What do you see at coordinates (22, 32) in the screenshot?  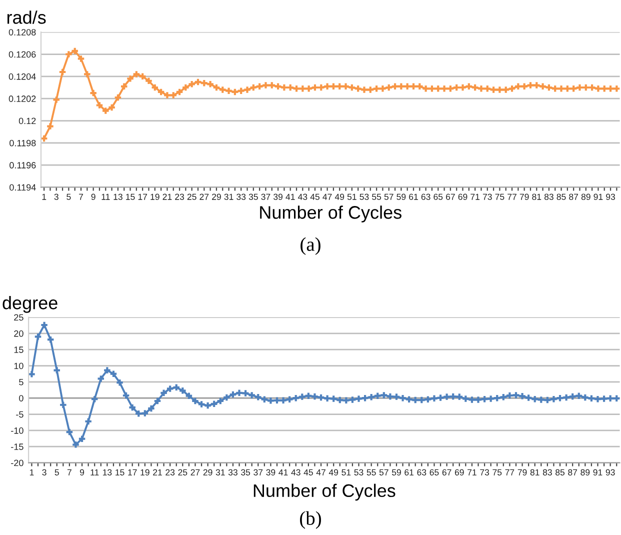 I see `y-tick-label: 0.1208` at bounding box center [22, 32].